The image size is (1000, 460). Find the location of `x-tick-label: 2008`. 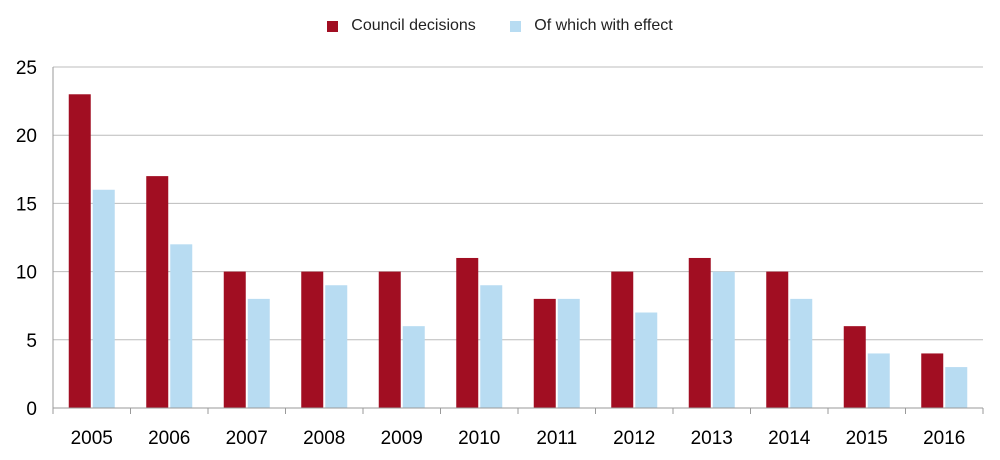

x-tick-label: 2008 is located at coordinates (324, 438).